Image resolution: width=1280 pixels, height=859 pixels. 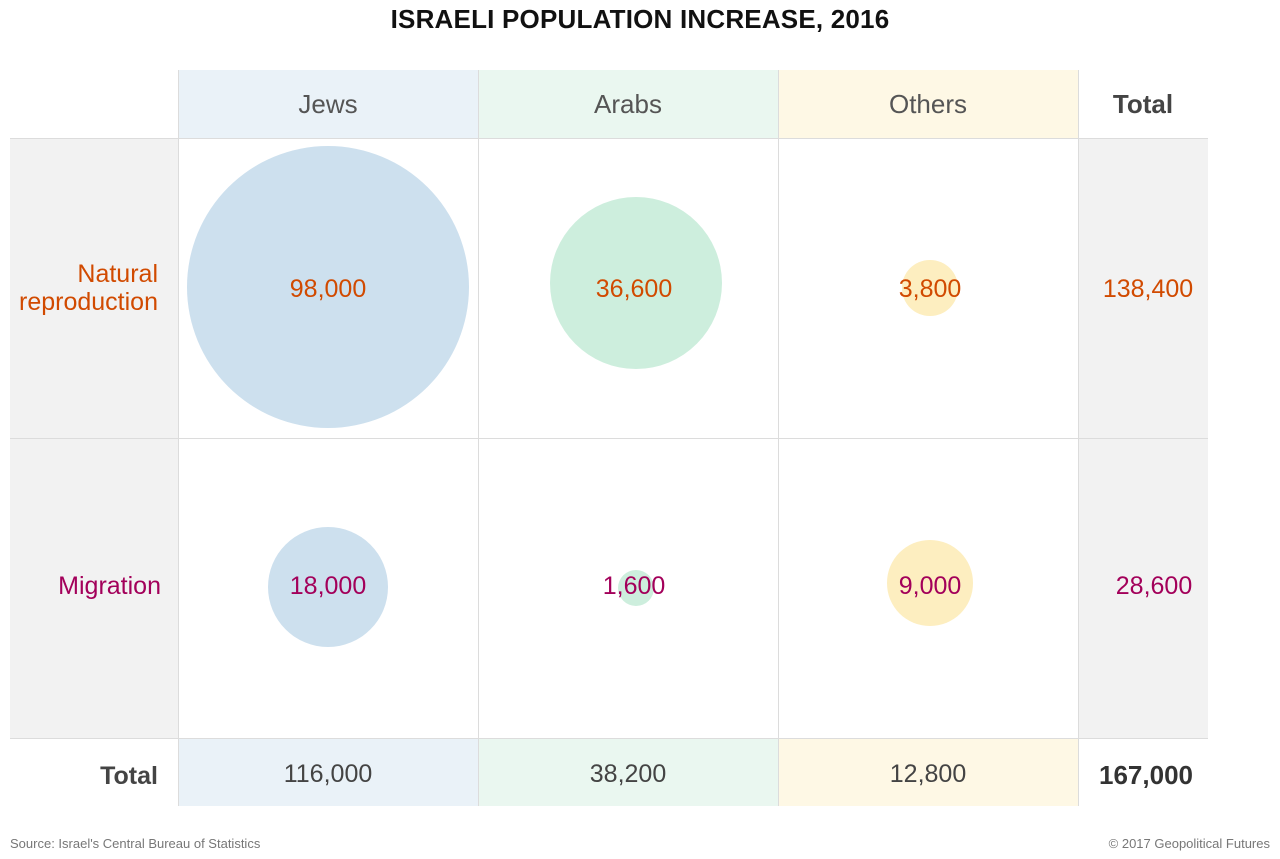 I want to click on jews-total-band, so click(x=328, y=772).